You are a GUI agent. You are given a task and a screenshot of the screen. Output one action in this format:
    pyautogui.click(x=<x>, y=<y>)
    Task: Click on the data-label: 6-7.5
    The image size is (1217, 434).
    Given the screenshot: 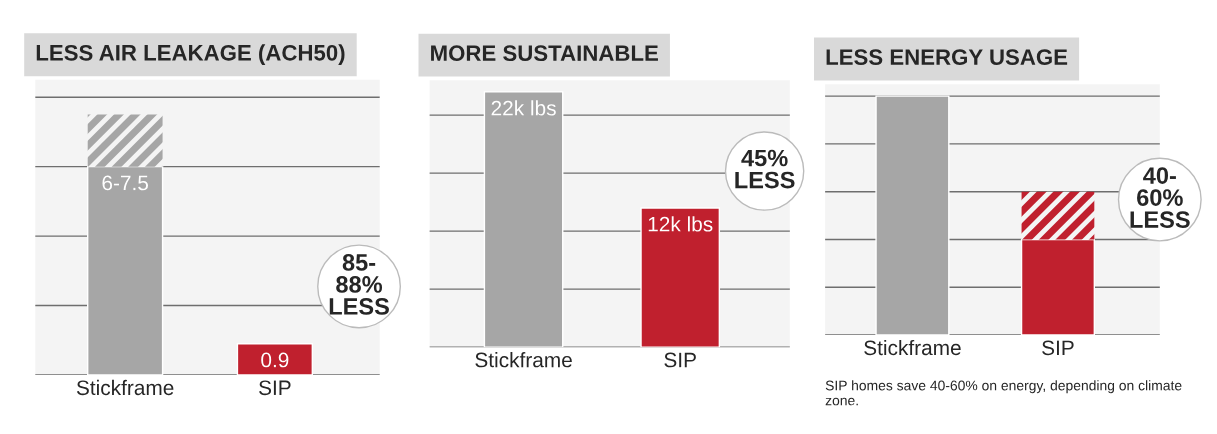 What is the action you would take?
    pyautogui.click(x=125, y=183)
    